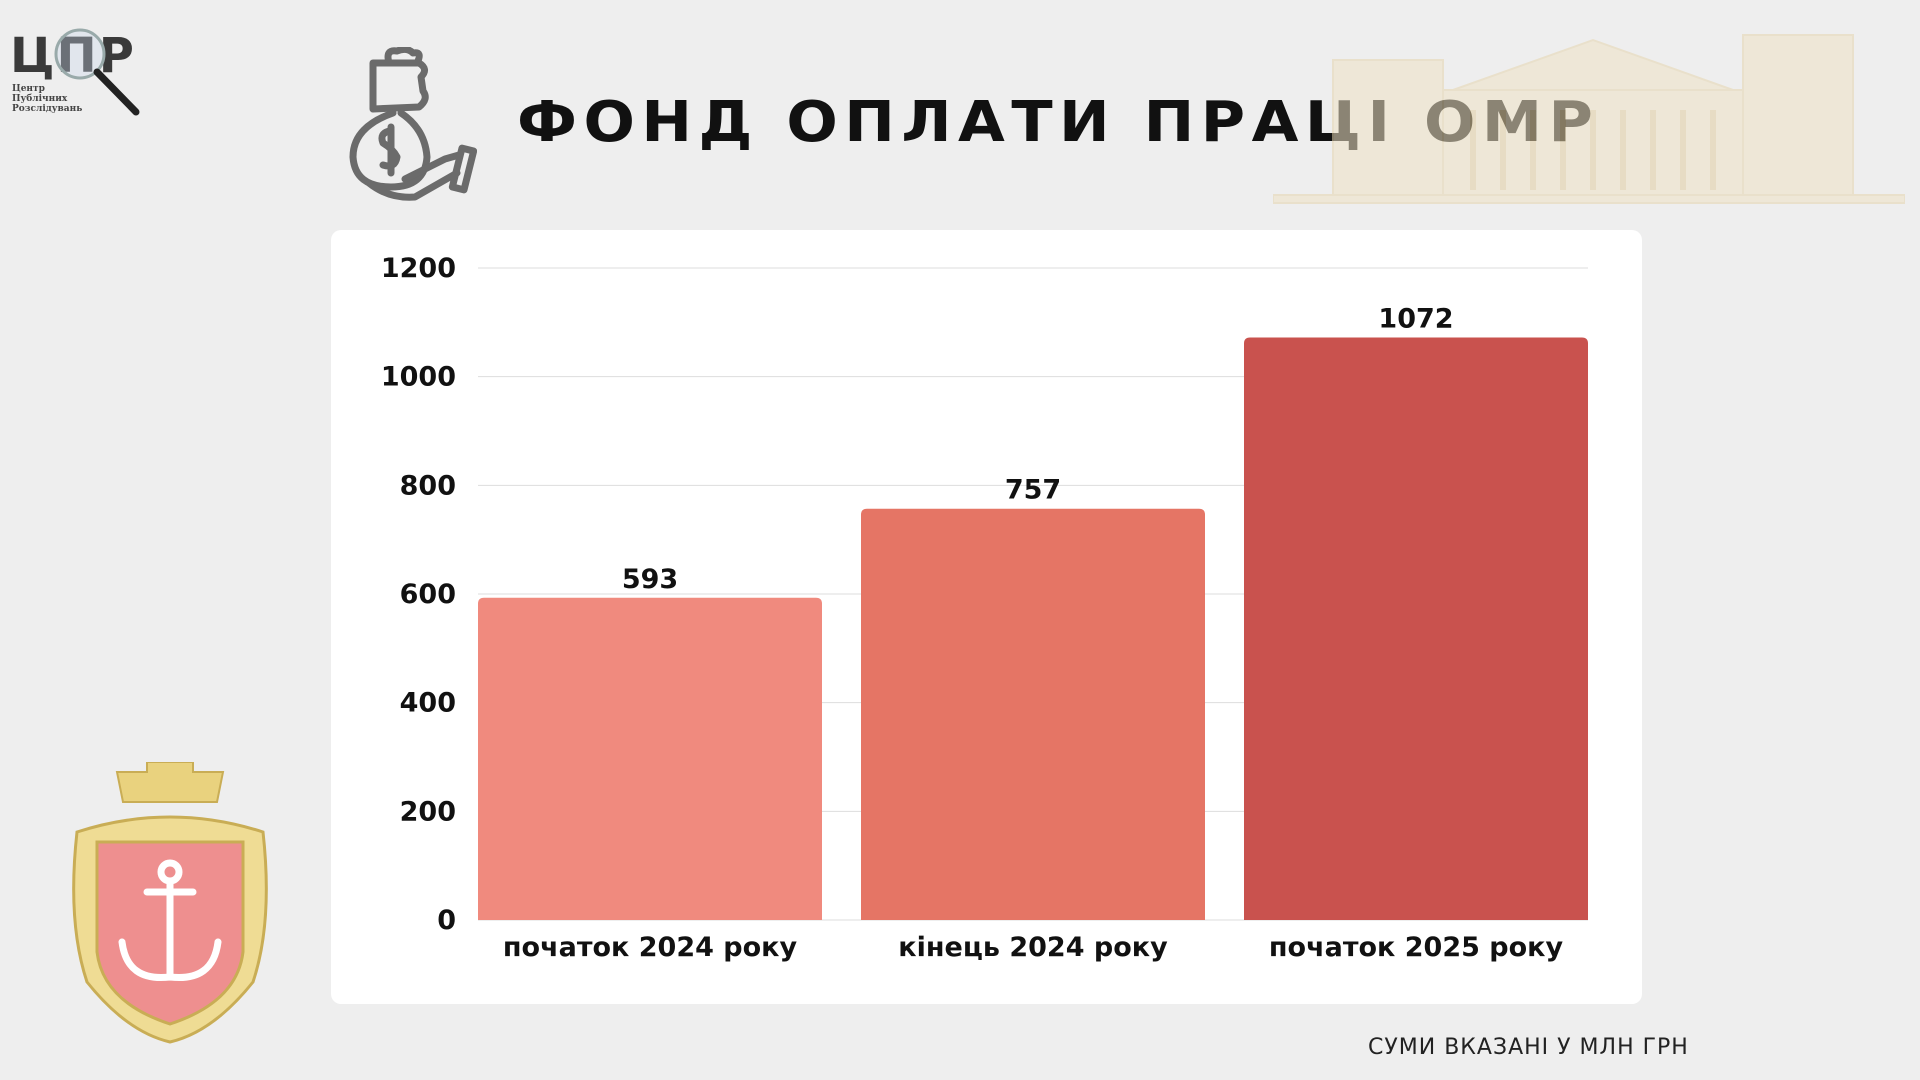 Image resolution: width=1920 pixels, height=1080 pixels. Describe the element at coordinates (428, 485) in the screenshot. I see `y-tick-label: 800` at that location.